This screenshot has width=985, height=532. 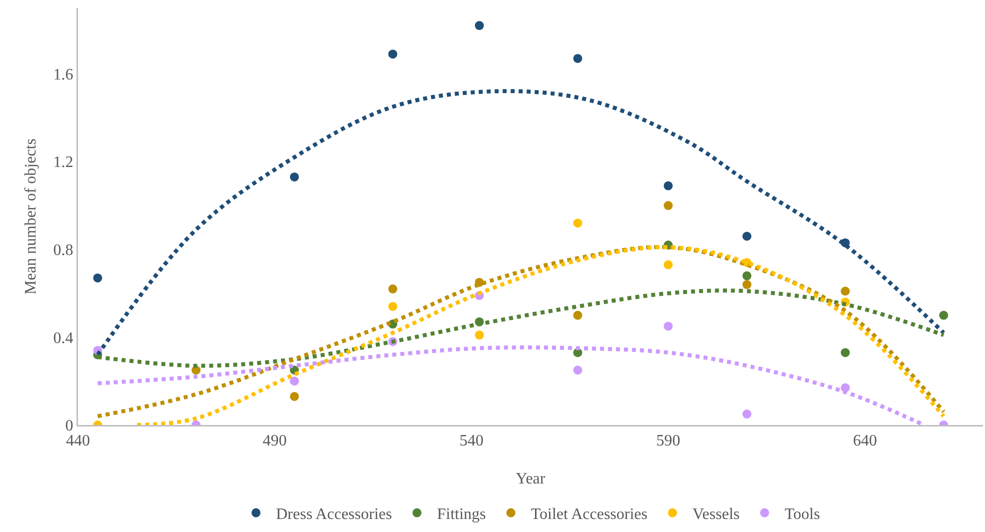 I want to click on y-tick-label: 0, so click(x=69, y=426).